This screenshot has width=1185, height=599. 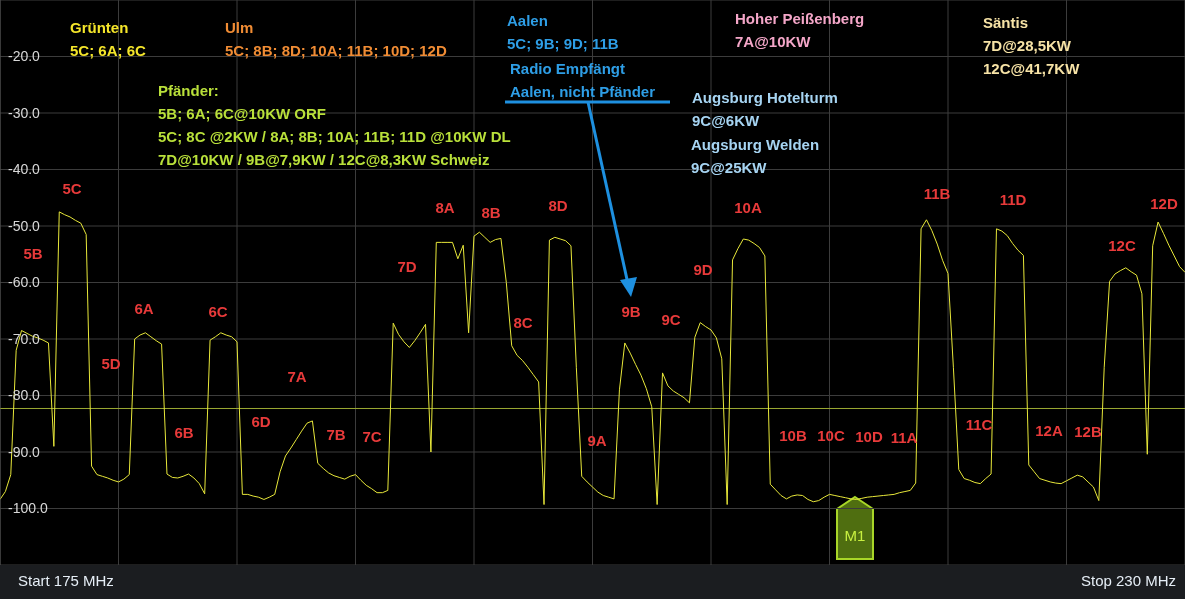 What do you see at coordinates (1013, 199) in the screenshot?
I see `annotation: 11D` at bounding box center [1013, 199].